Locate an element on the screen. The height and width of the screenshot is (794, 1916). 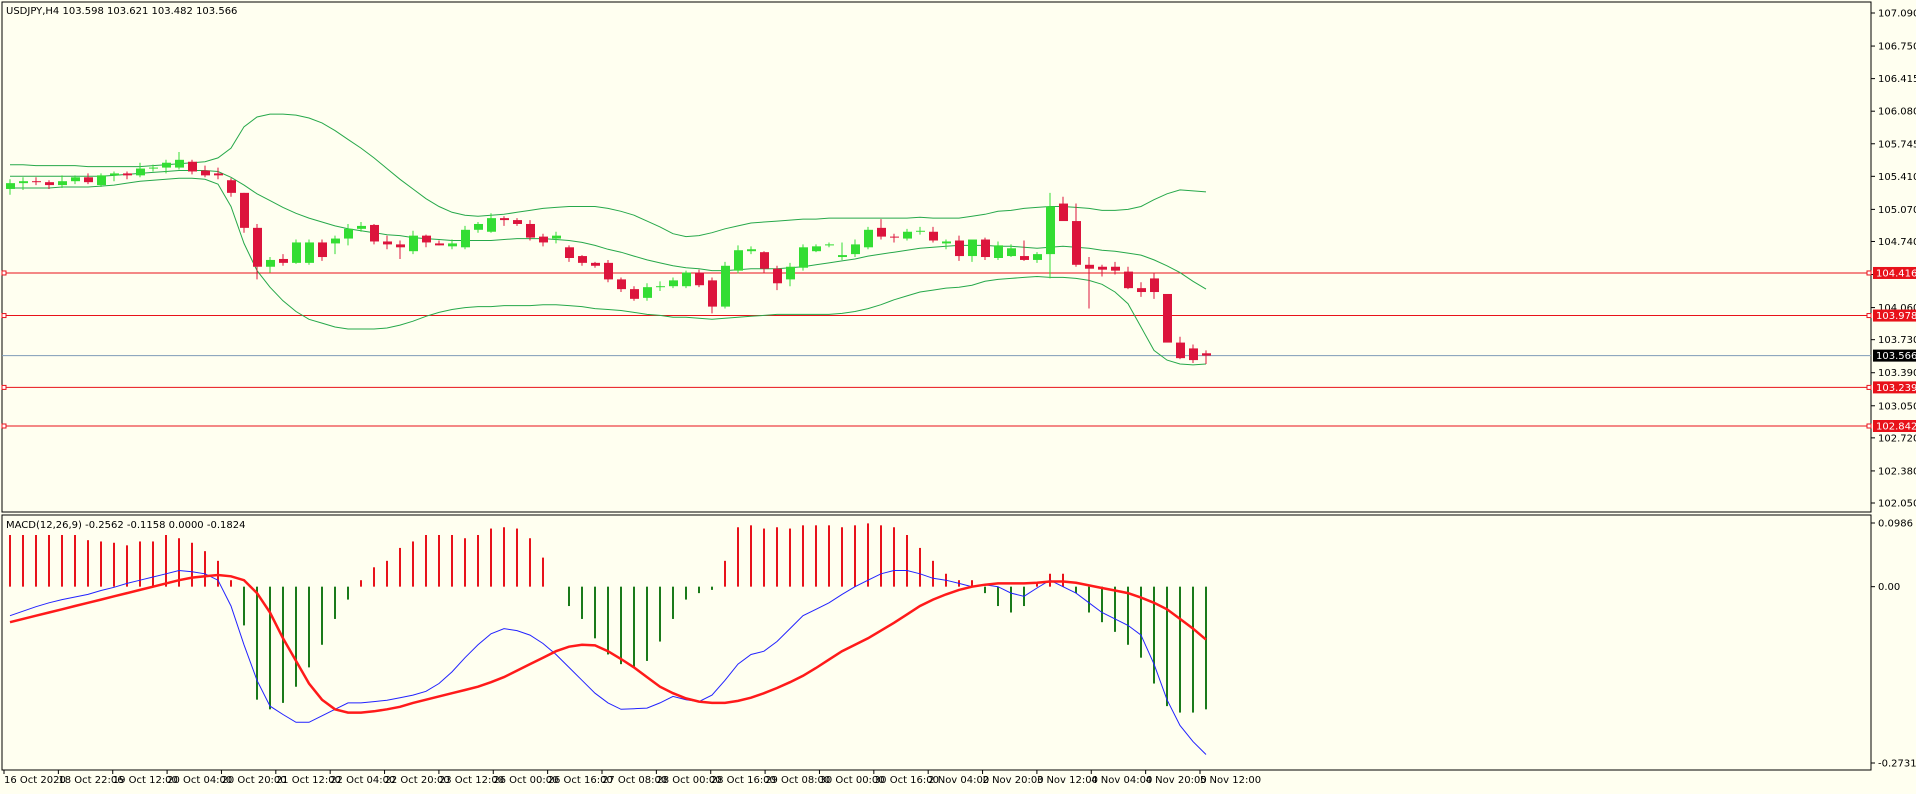
time-tick-label: 26 Oct 00:00 is located at coordinates (525, 780).